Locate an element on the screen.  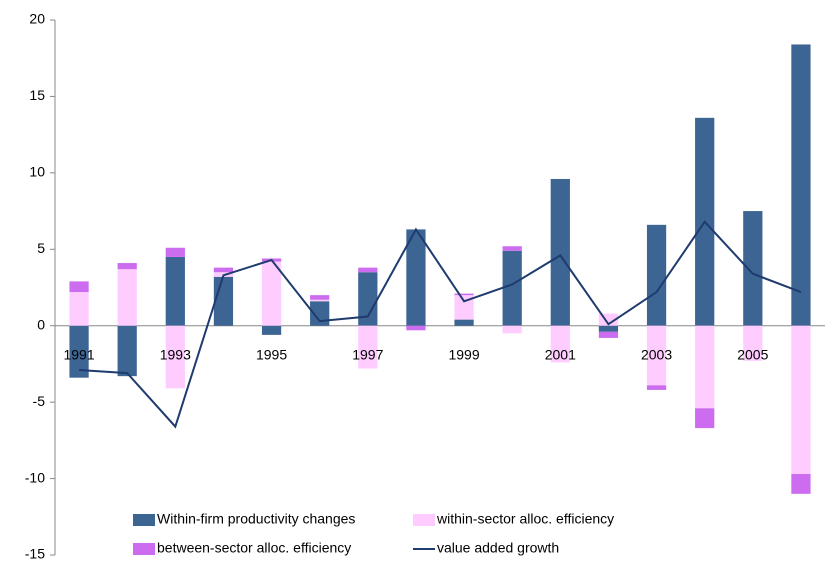
x-tick-label: 1991 is located at coordinates (78, 354).